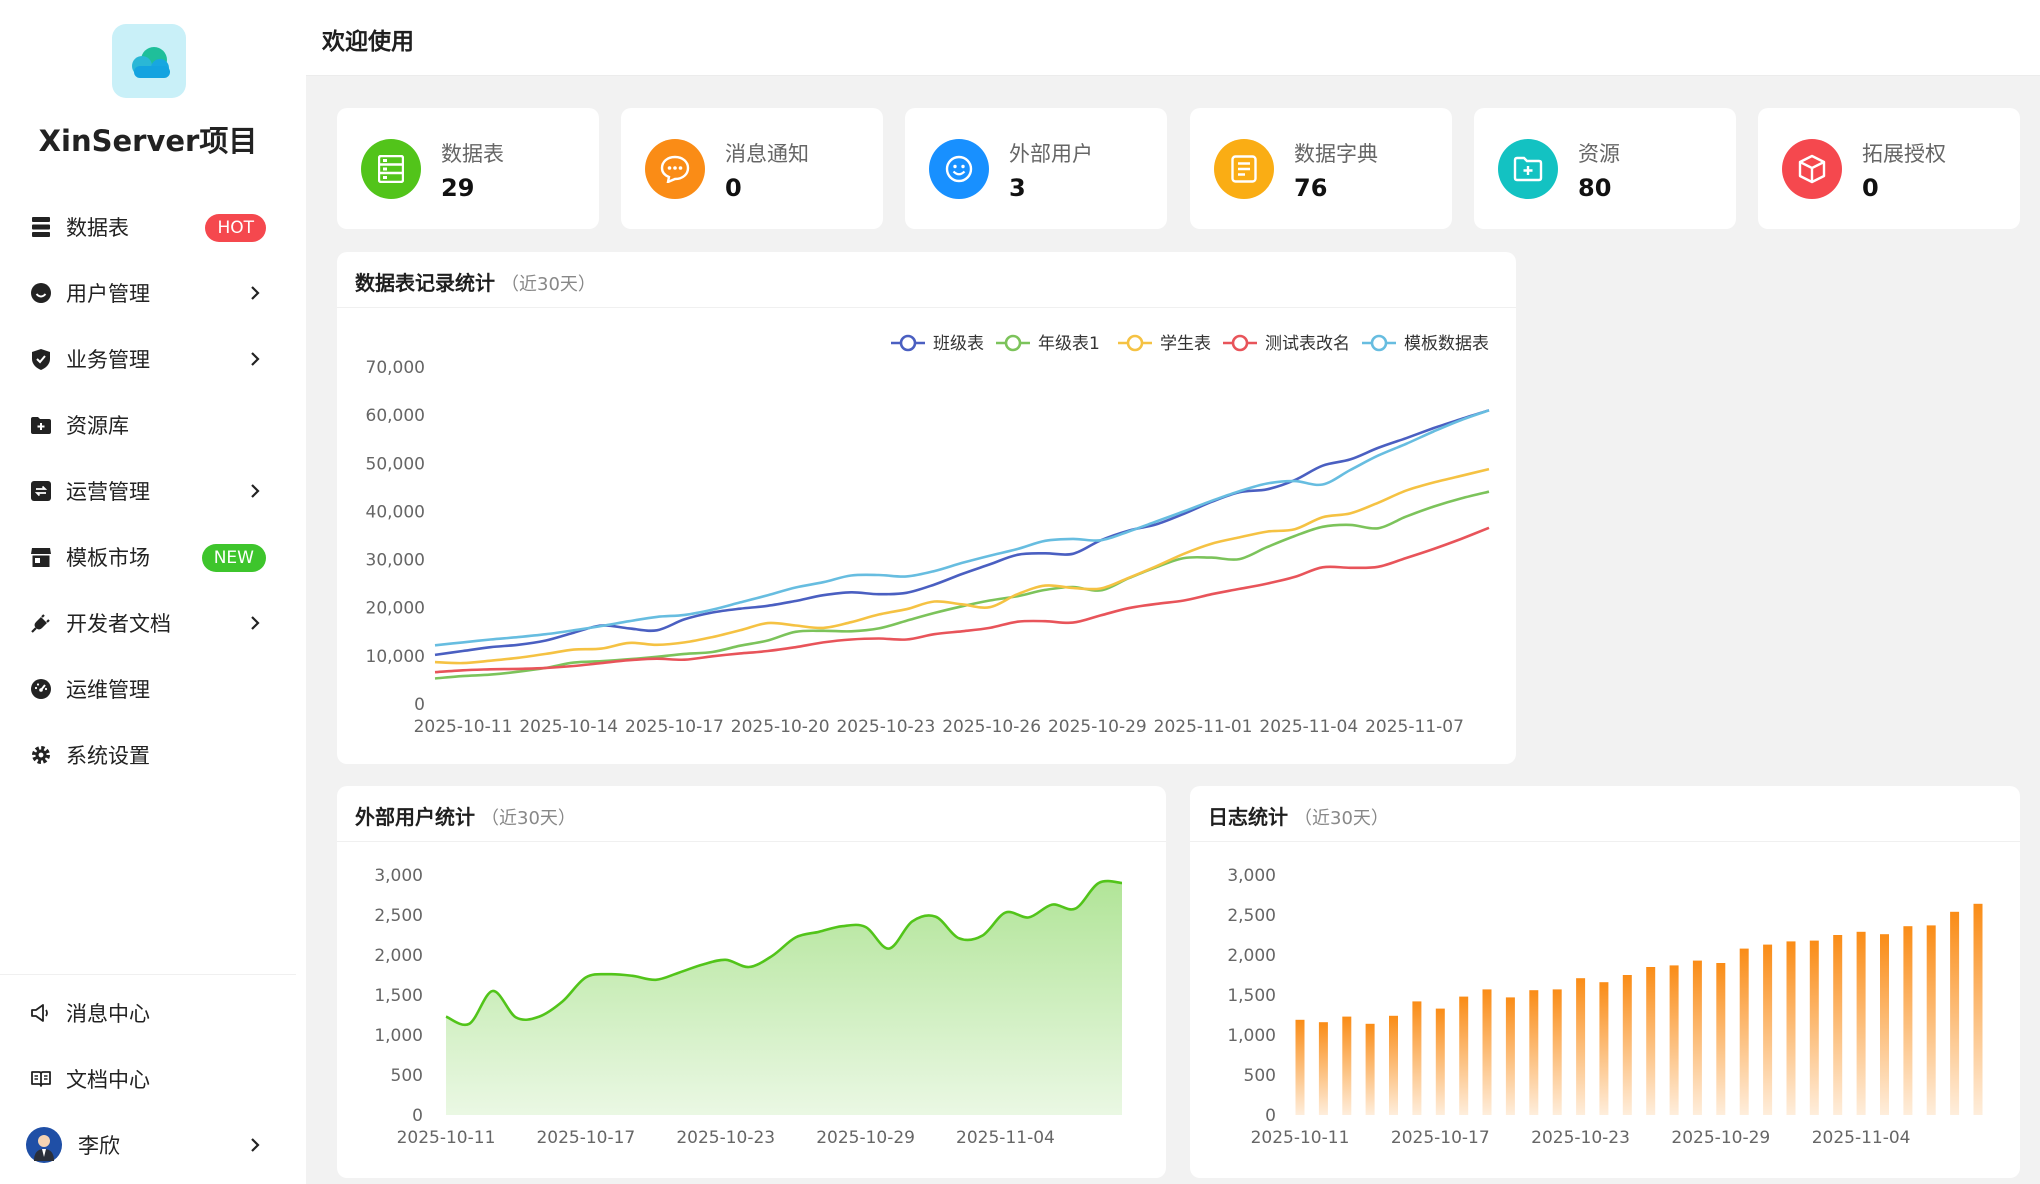 The width and height of the screenshot is (2040, 1184). Describe the element at coordinates (1251, 1036) in the screenshot. I see `y-tick-label: 1,000` at that location.